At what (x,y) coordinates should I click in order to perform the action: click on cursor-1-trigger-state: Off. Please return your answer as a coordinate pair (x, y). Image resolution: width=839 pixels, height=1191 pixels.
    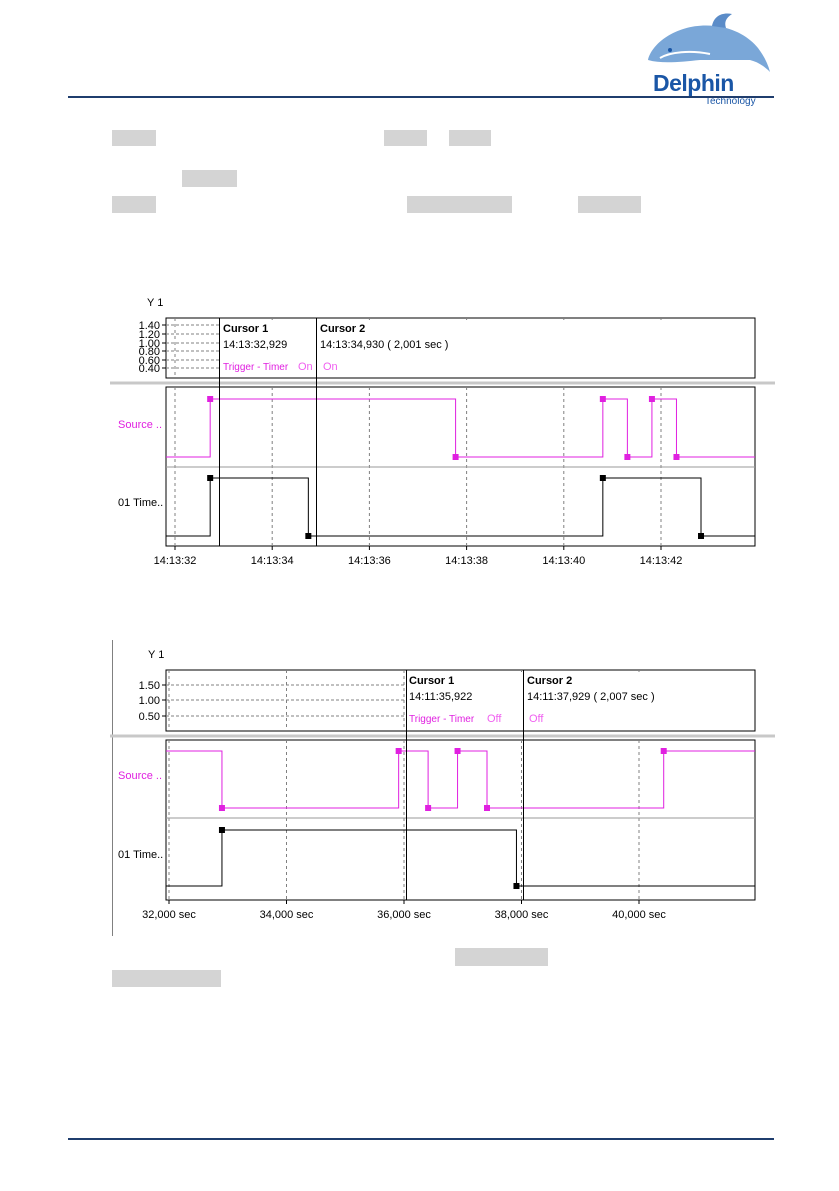
    Looking at the image, I should click on (494, 719).